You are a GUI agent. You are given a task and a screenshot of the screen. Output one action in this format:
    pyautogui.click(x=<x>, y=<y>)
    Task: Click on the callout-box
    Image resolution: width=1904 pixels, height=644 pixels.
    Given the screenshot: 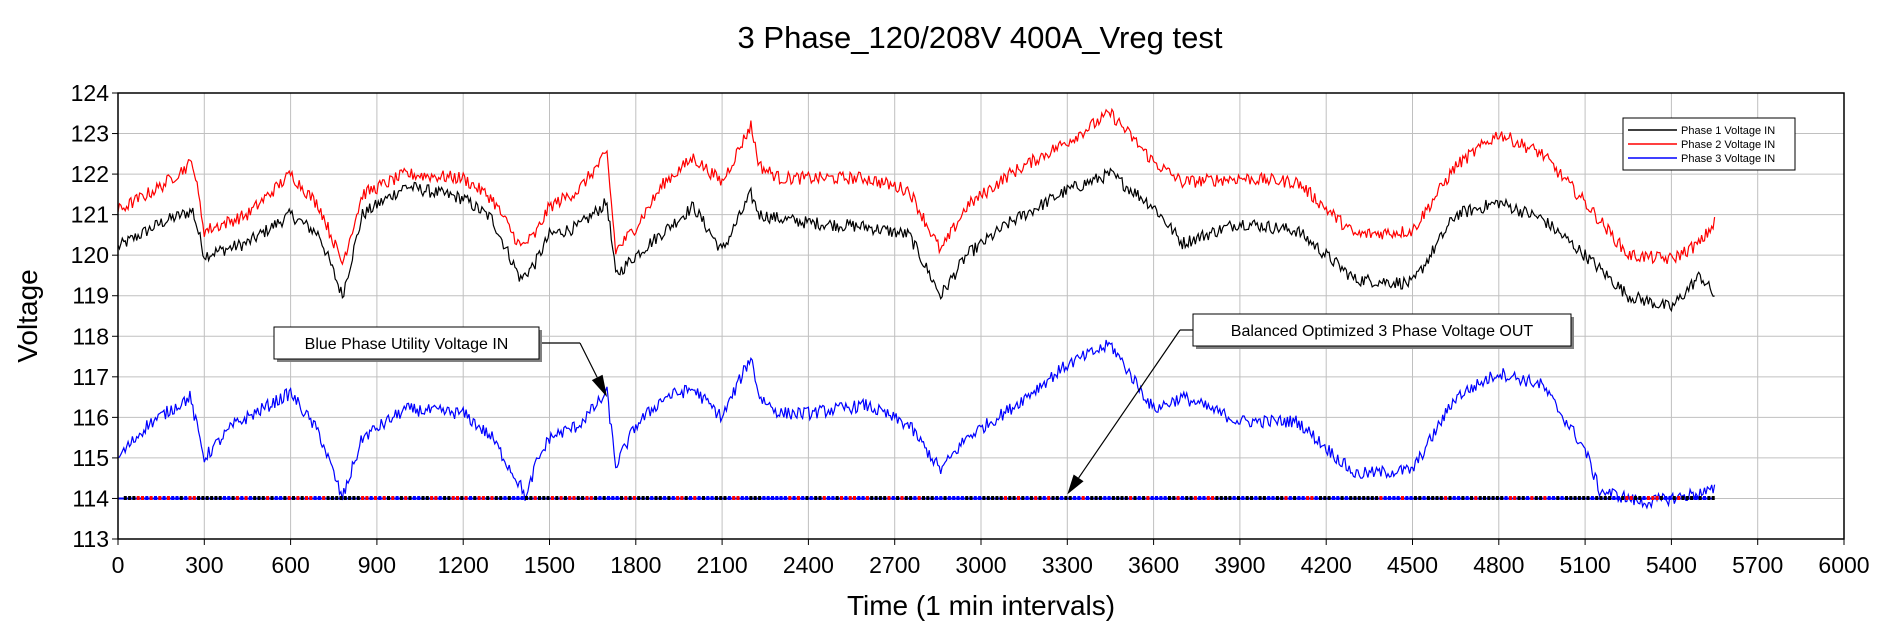 What is the action you would take?
    pyautogui.click(x=1382, y=330)
    